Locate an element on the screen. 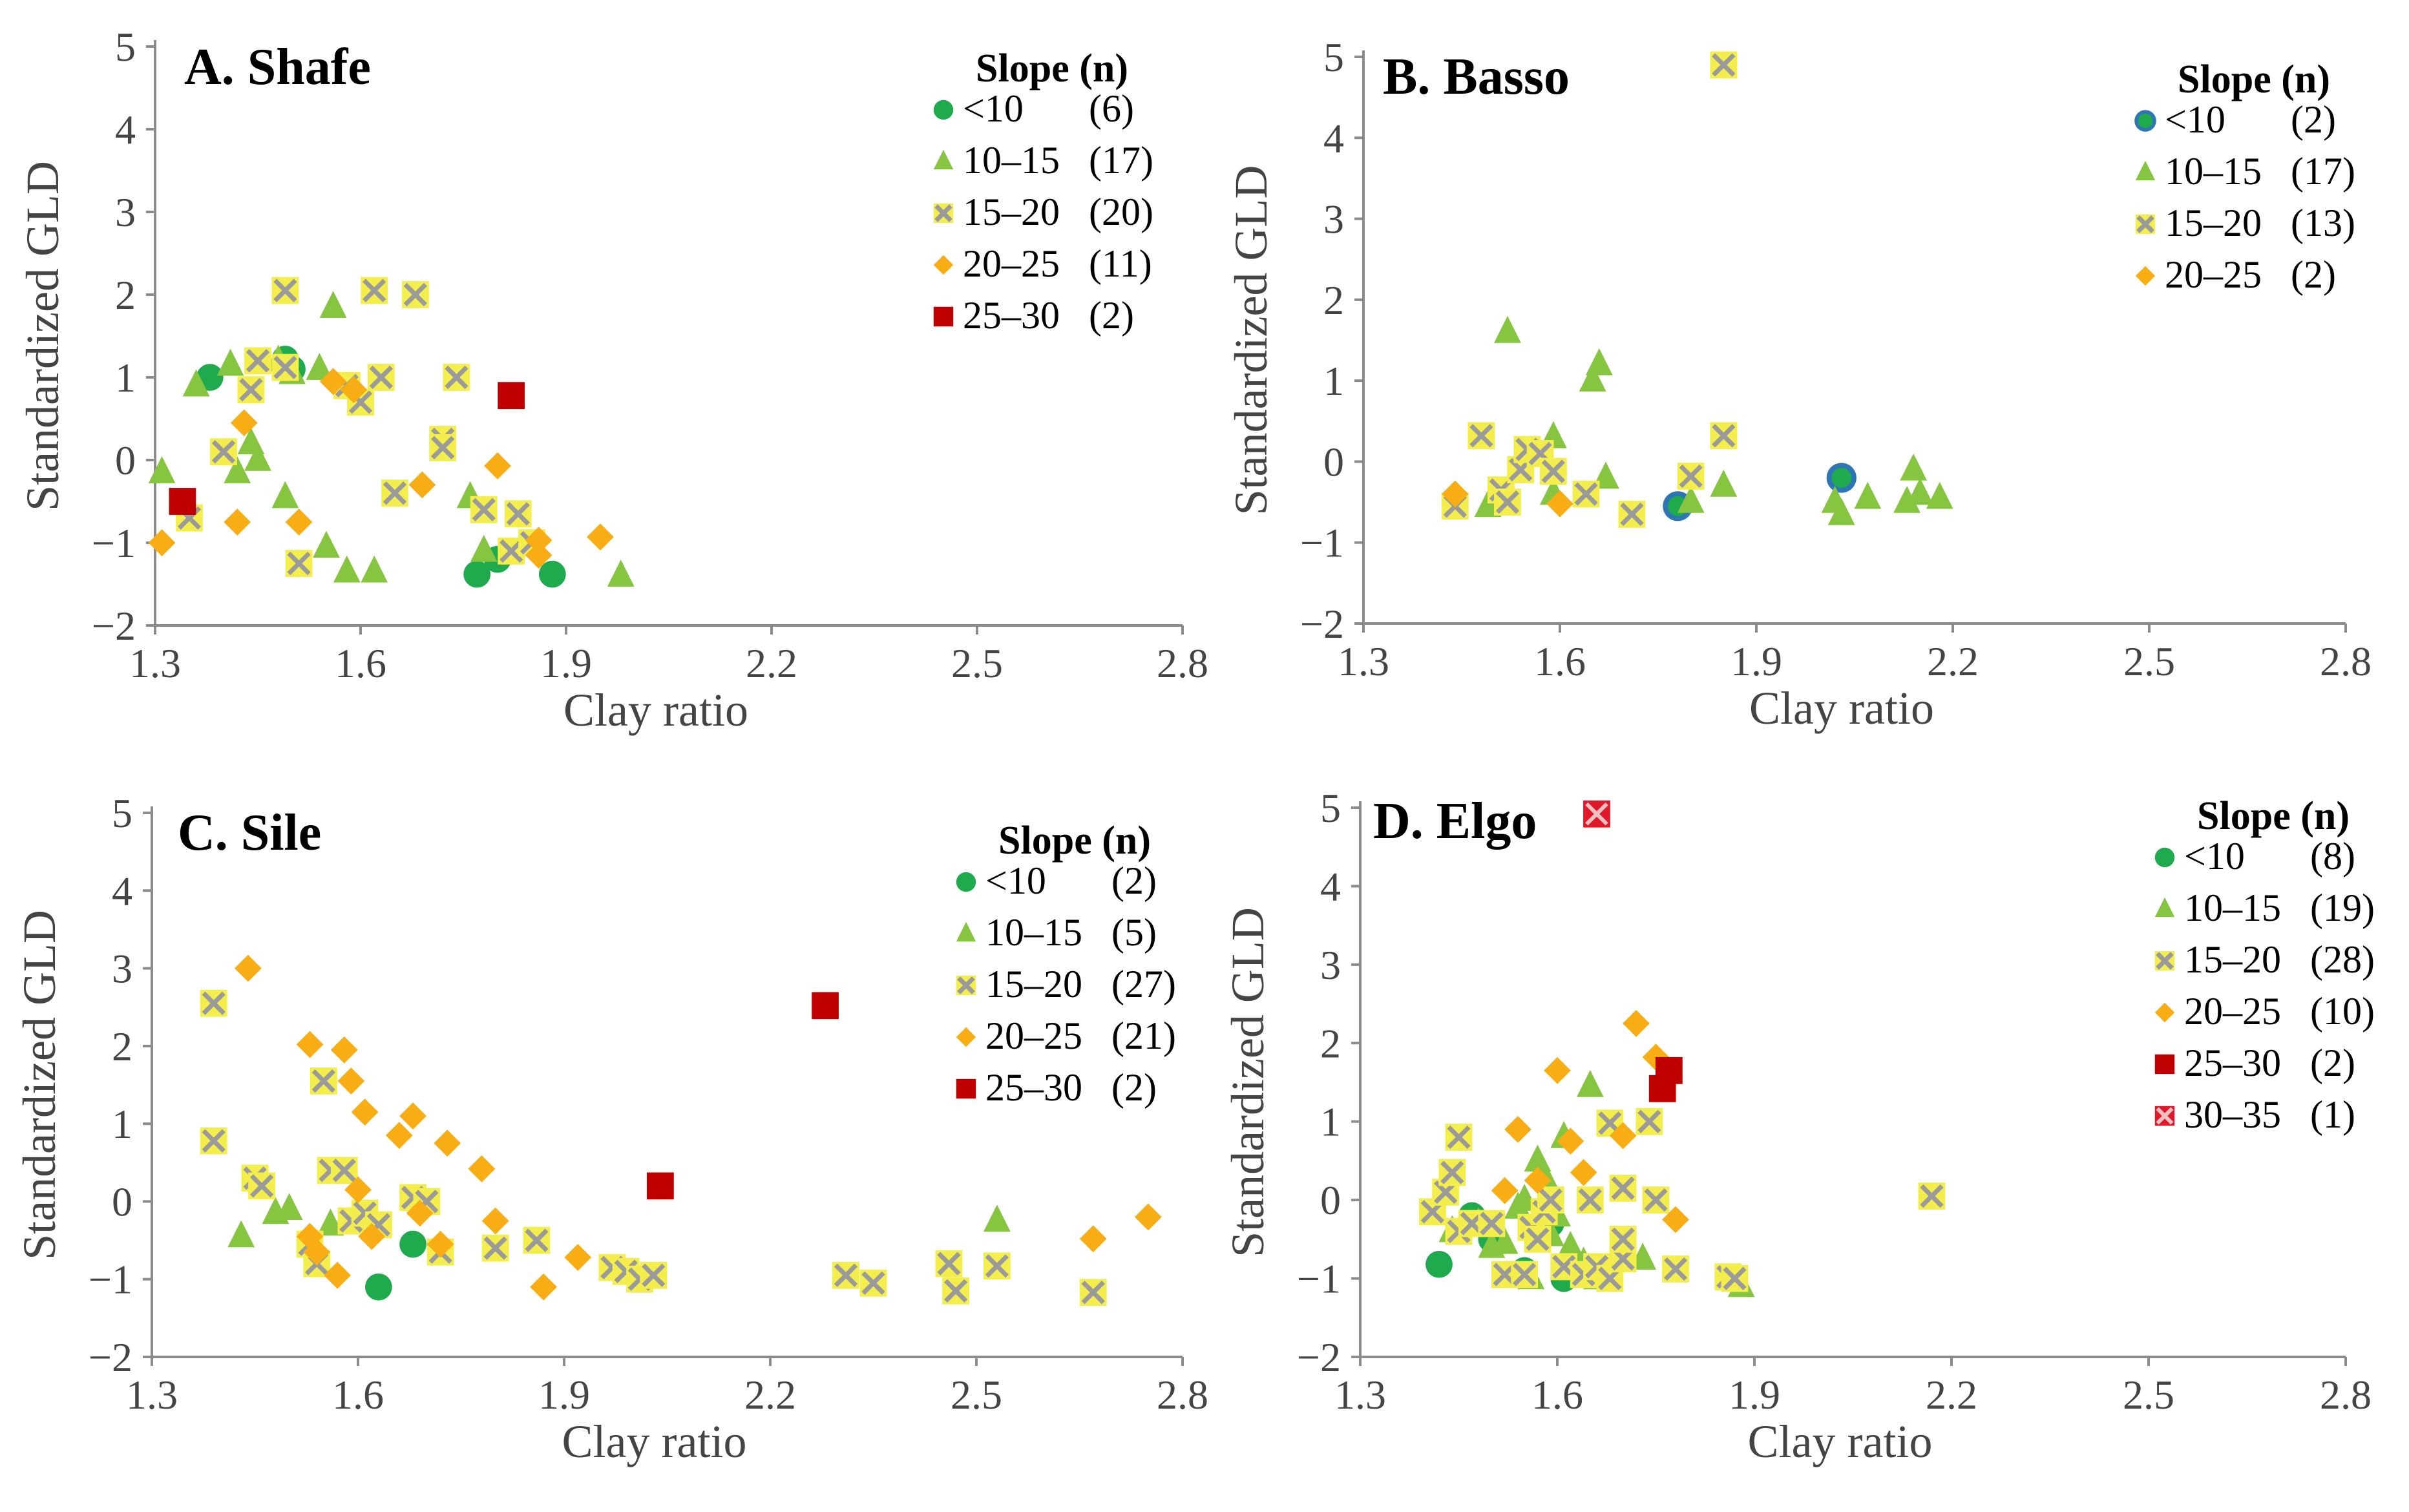  y-tick-label: 4 is located at coordinates (125, 130).